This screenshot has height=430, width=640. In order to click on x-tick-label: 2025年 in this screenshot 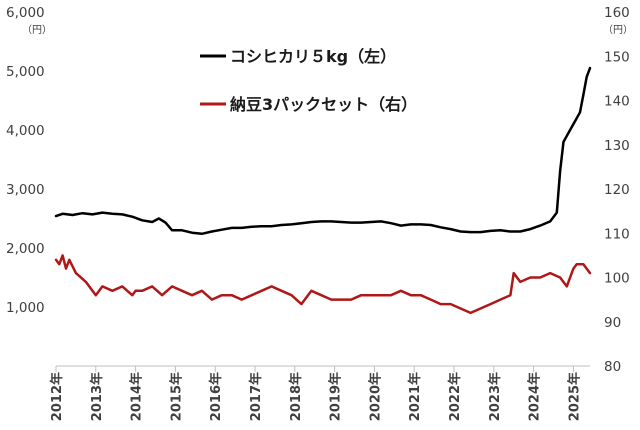, I will do `click(574, 396)`.